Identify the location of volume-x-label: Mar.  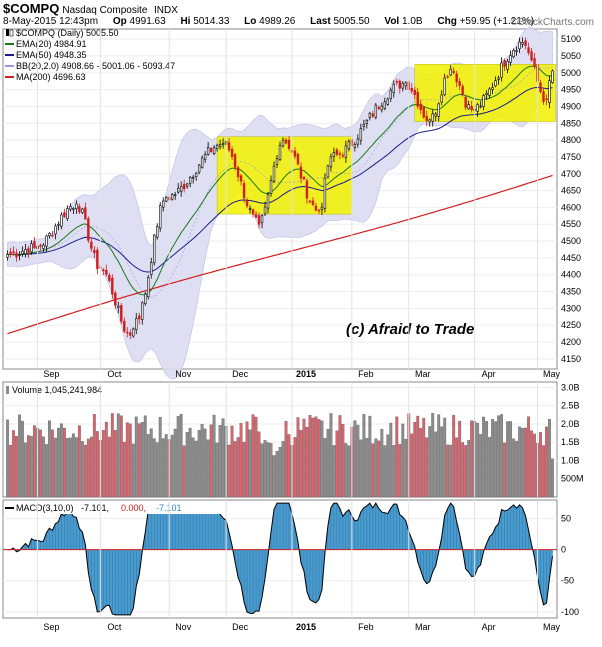
(423, 627).